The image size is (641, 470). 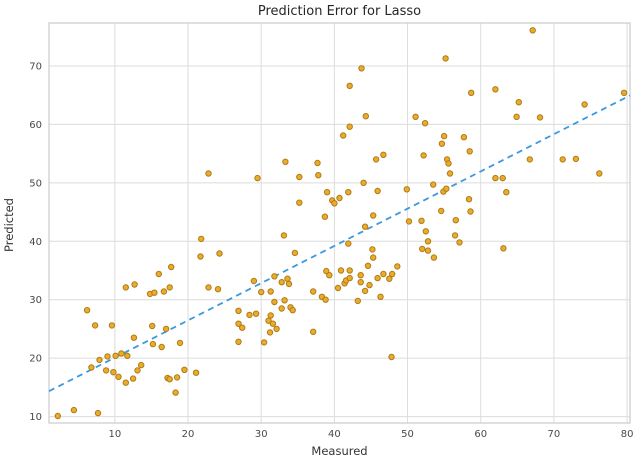 I want to click on x-tick-label: 60, so click(x=480, y=434).